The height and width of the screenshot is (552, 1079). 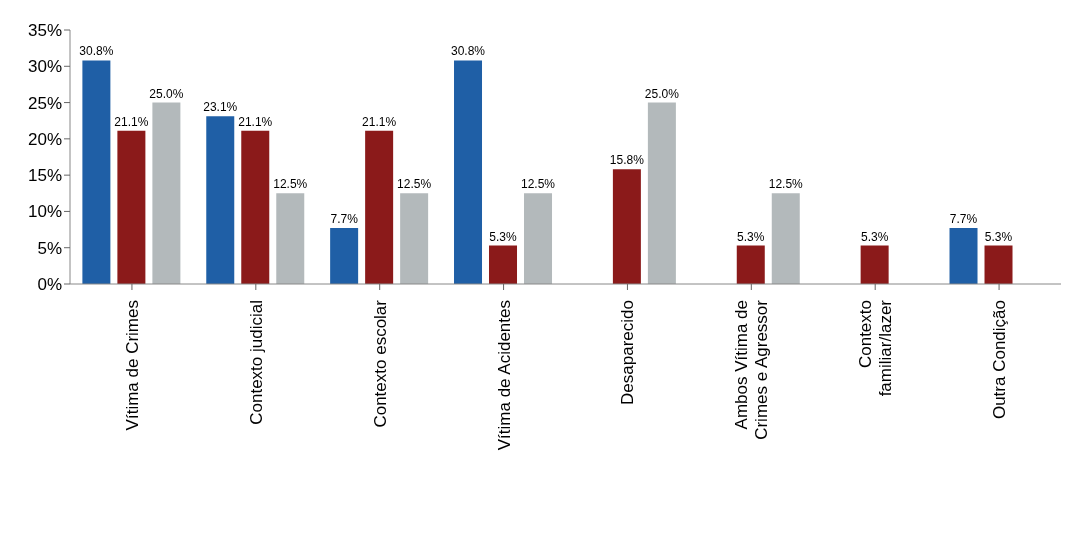 I want to click on x-tick-label: Vítima de Crimes, so click(x=132, y=365).